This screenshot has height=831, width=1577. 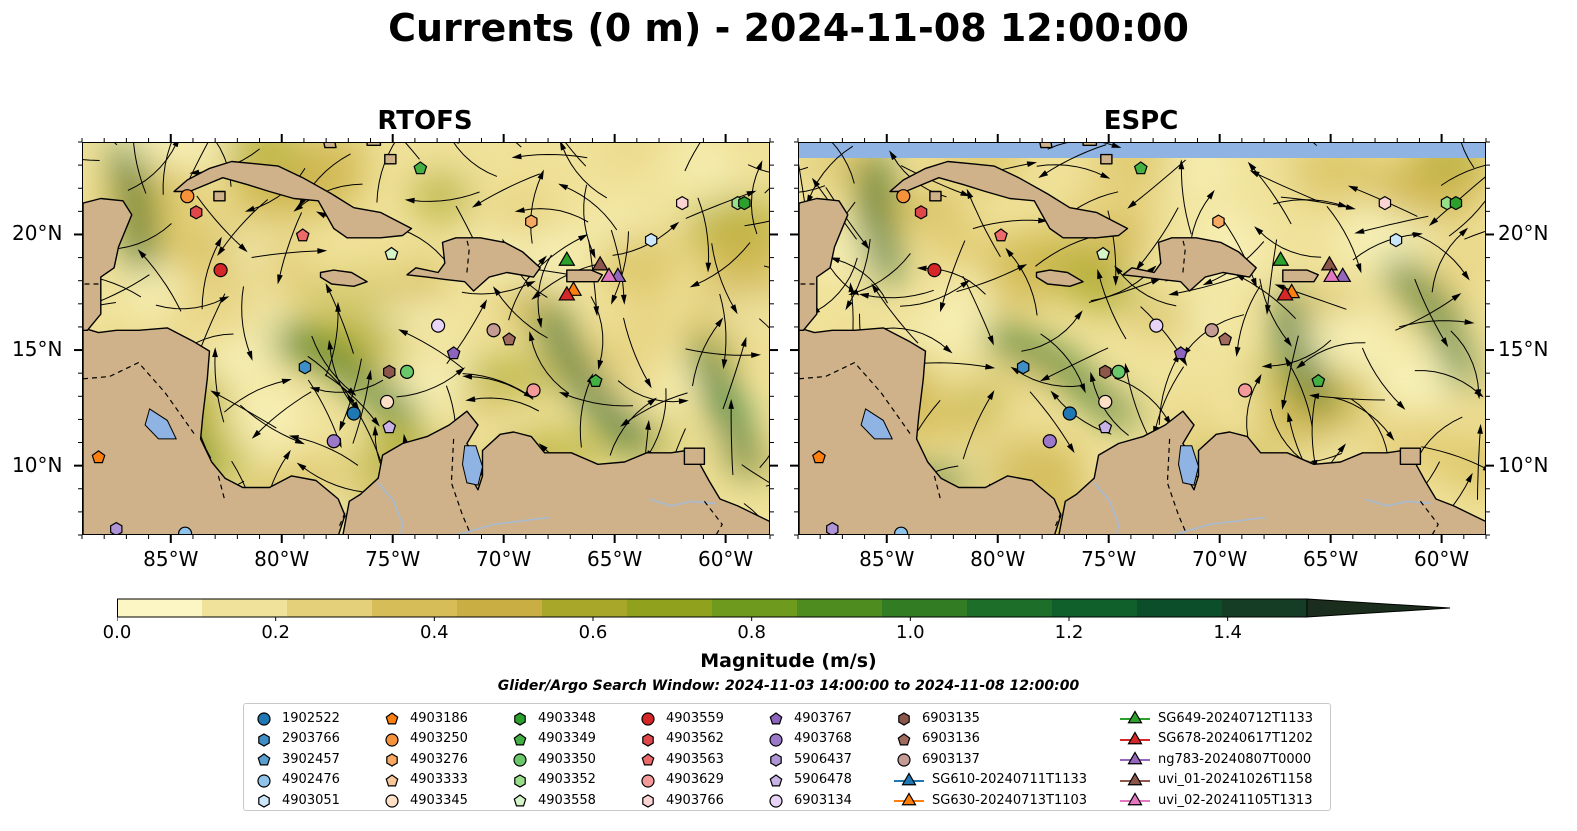 What do you see at coordinates (567, 779) in the screenshot?
I see `legend-label: 4903352` at bounding box center [567, 779].